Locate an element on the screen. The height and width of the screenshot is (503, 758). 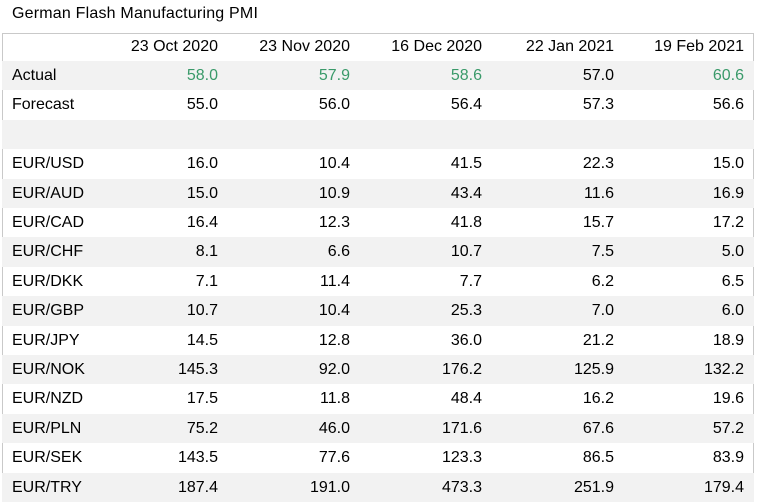
row-label: EUR/NOK is located at coordinates (50, 370).